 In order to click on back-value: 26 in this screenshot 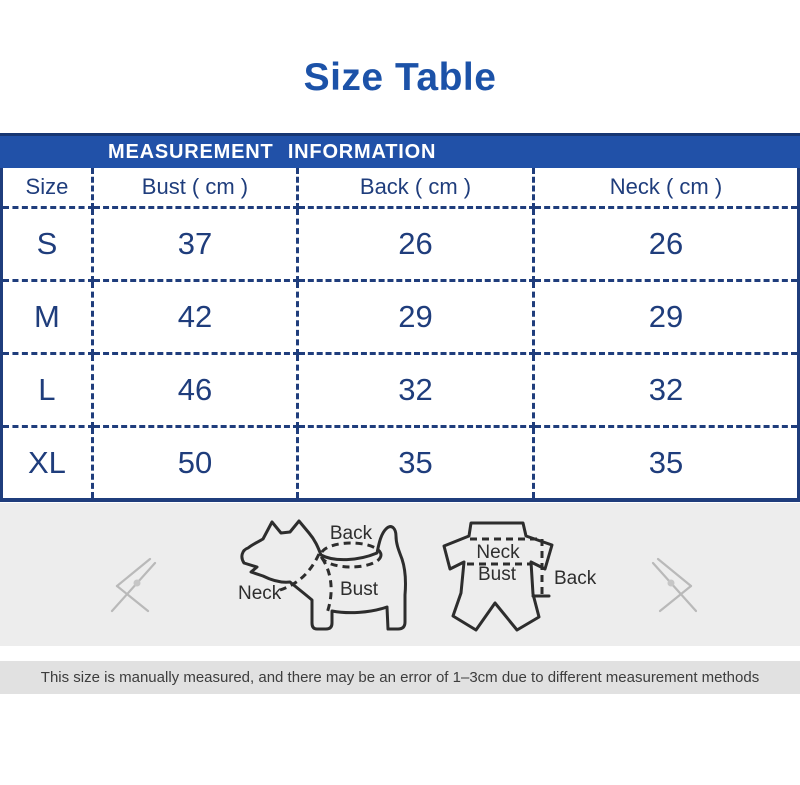, I will do `click(415, 244)`.